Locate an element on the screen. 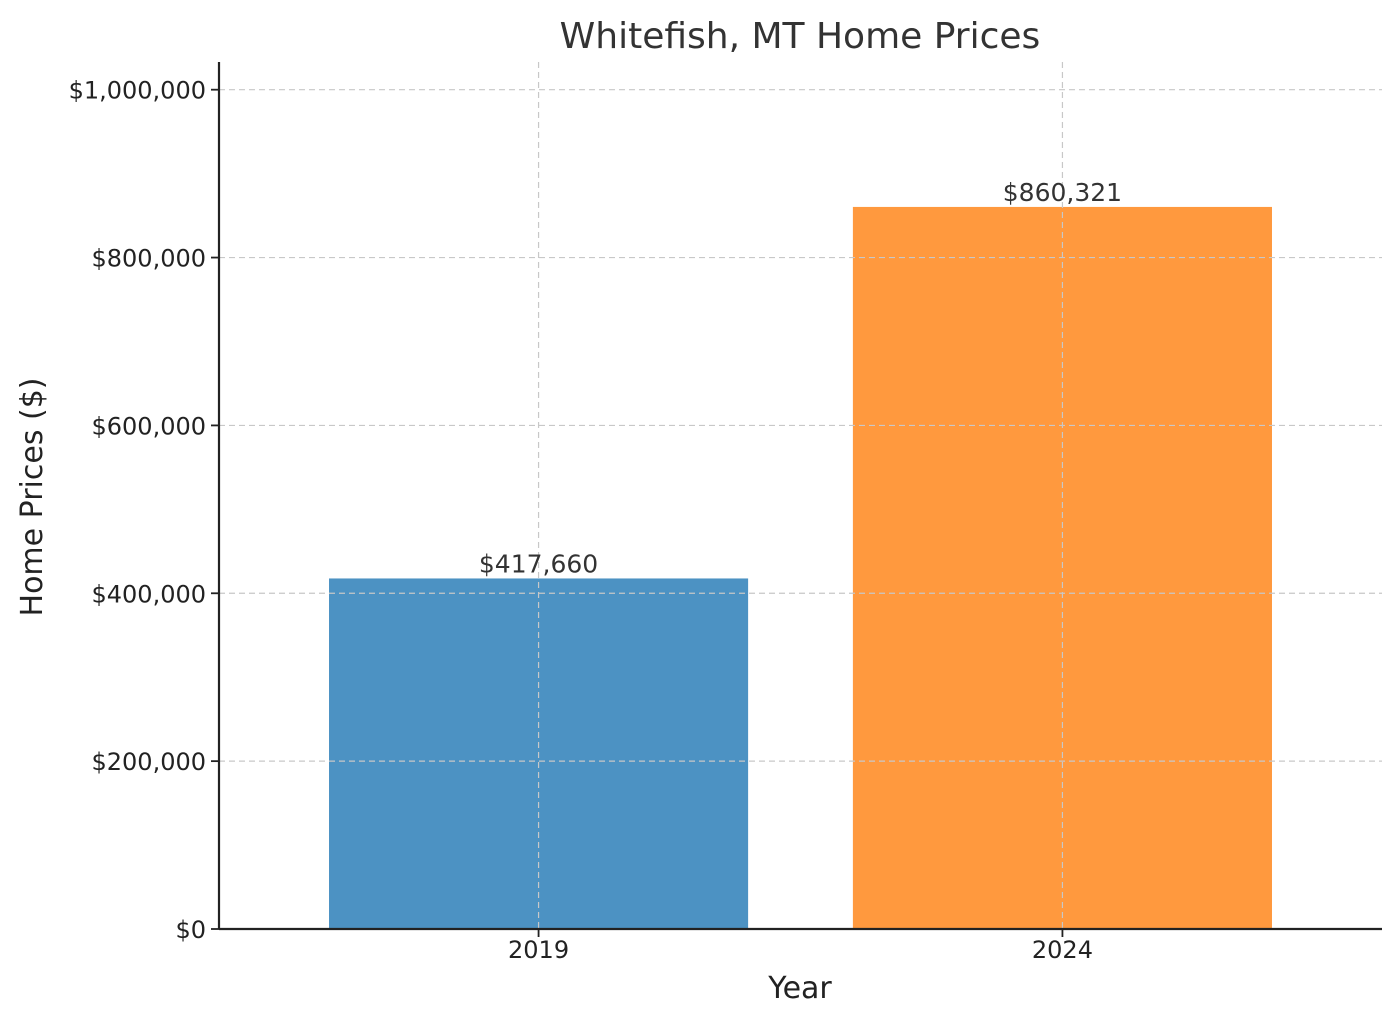 The width and height of the screenshot is (1400, 1024). y-tick-label: $1,000,000 is located at coordinates (137, 91).